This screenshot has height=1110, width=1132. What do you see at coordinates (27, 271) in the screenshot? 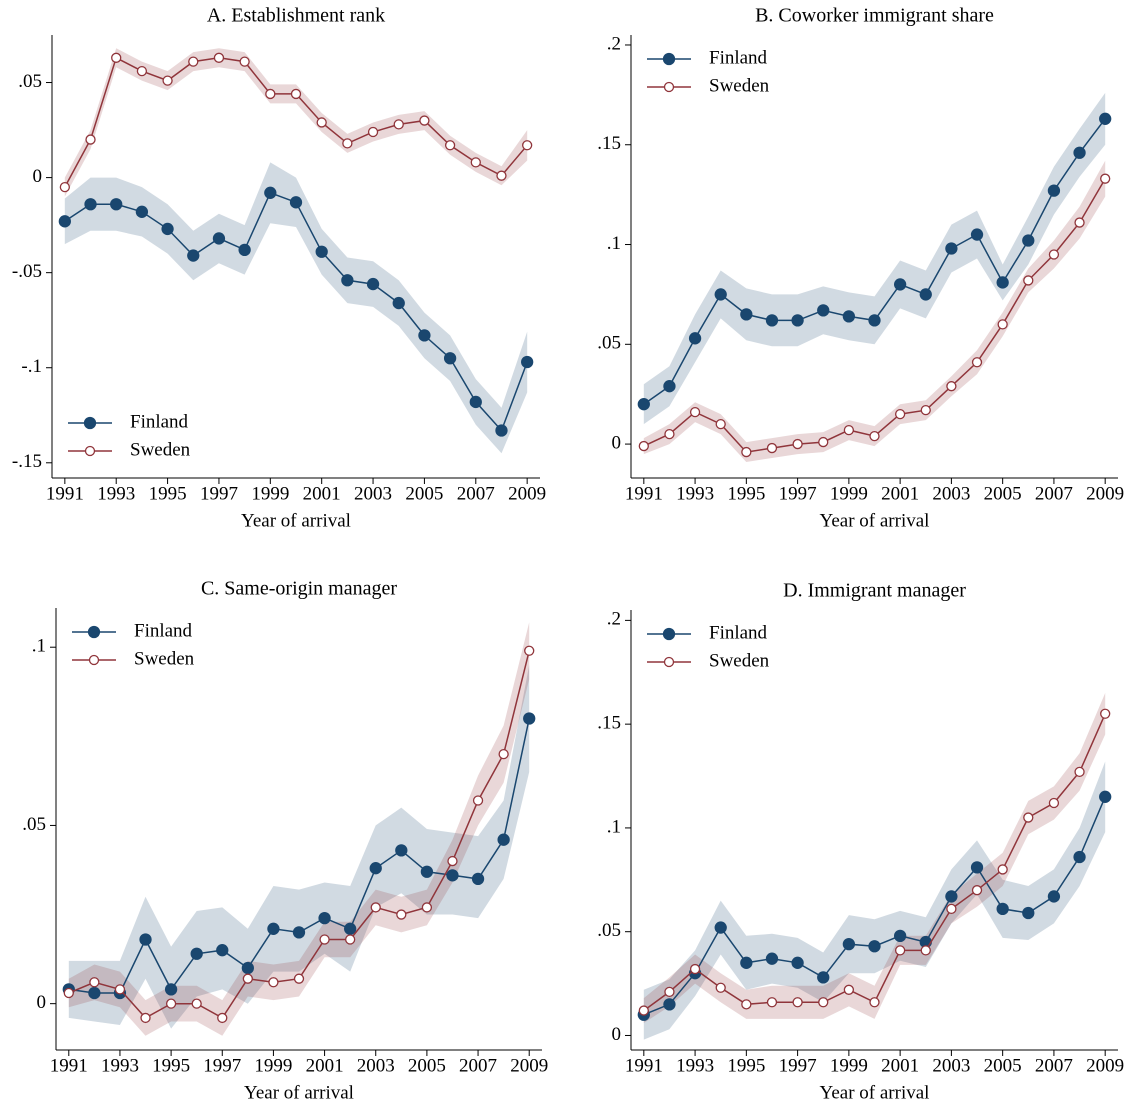
I see `y-tick-label: -.05` at bounding box center [27, 271].